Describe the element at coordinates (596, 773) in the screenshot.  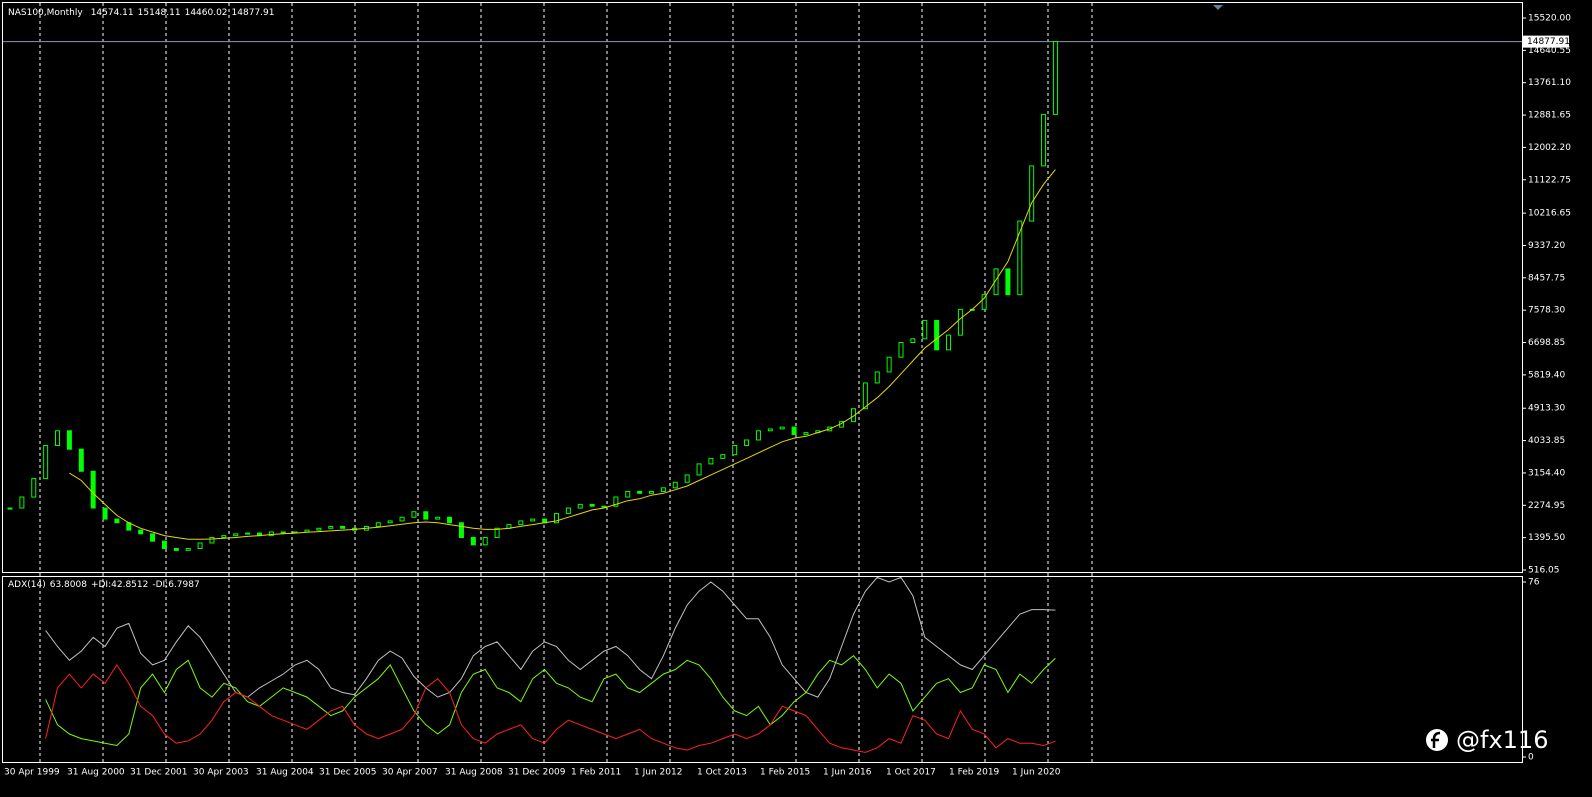
I see `x-tick-label: 1 Feb 2011` at that location.